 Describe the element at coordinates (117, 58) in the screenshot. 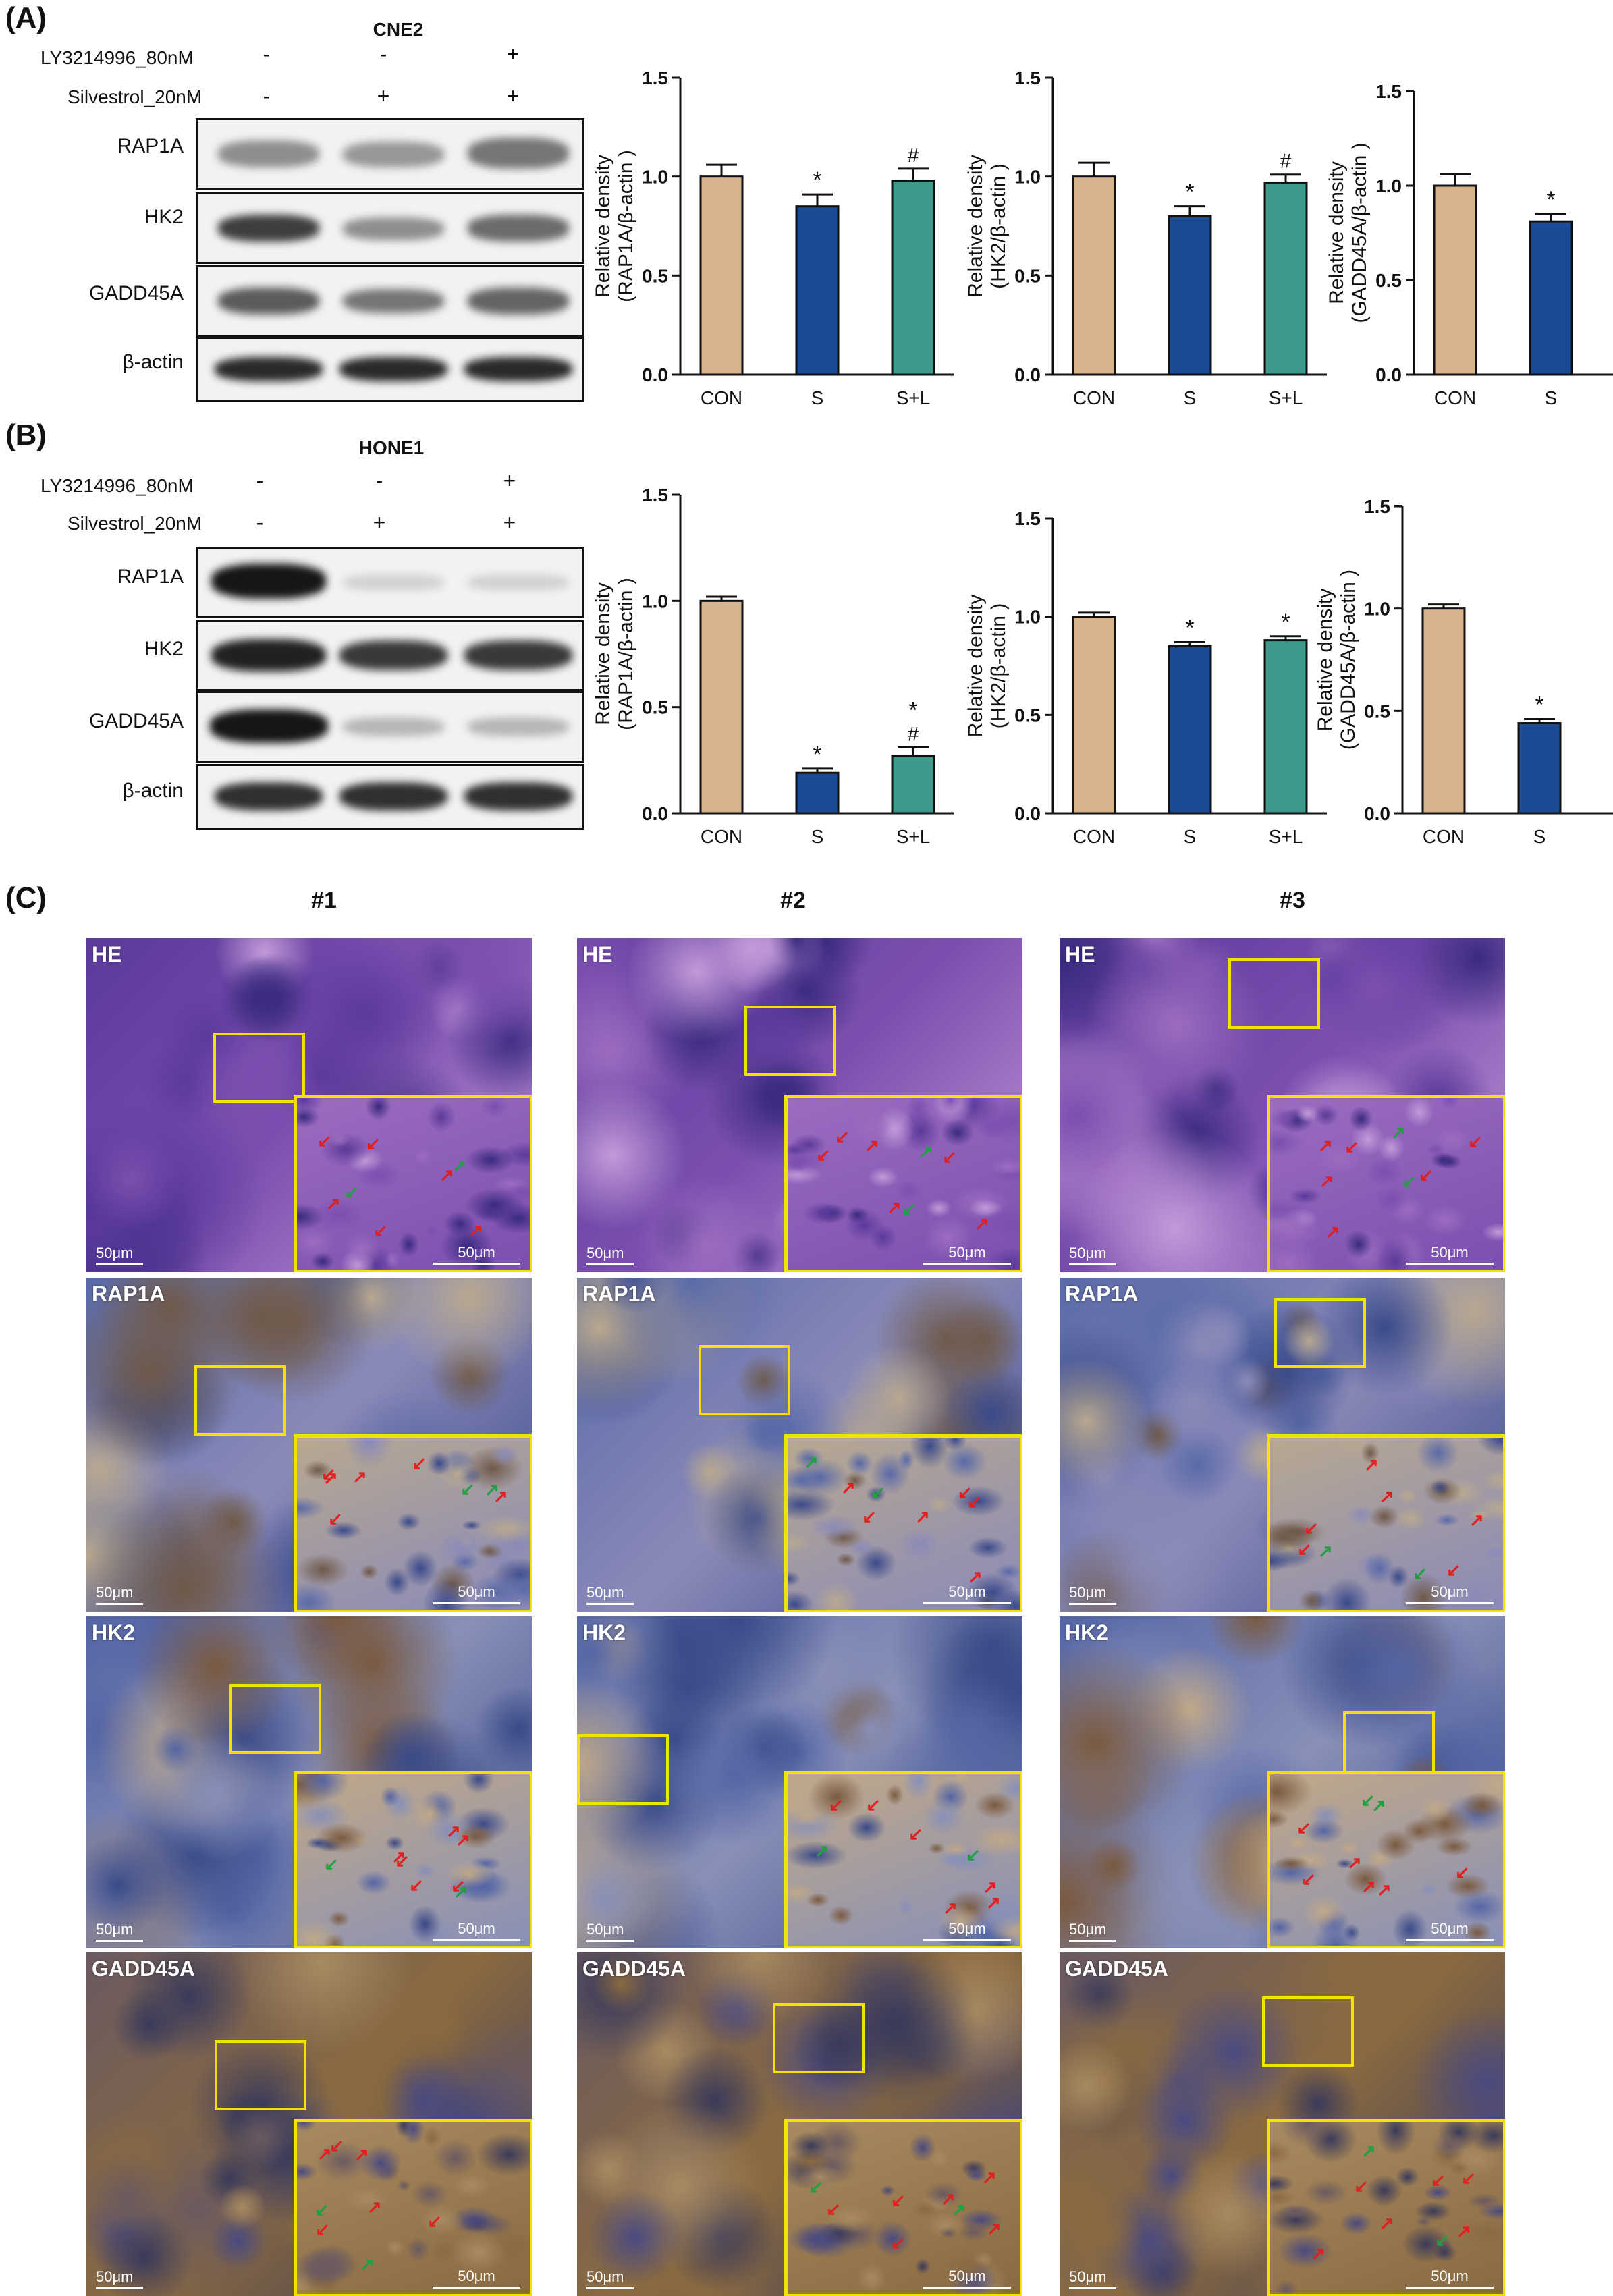

I see `panel-a-ly-label: LY3214996_80nM` at that location.